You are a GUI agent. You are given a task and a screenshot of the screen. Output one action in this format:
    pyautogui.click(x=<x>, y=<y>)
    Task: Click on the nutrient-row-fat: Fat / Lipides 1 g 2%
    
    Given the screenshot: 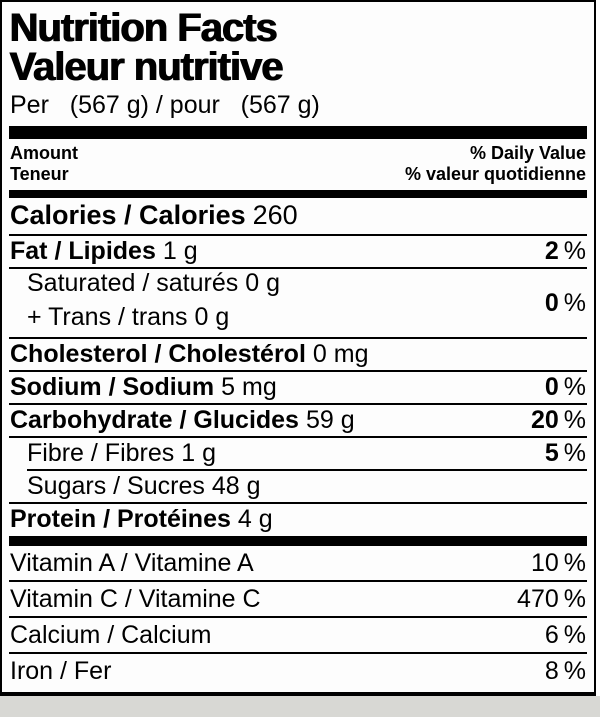 What is the action you would take?
    pyautogui.click(x=298, y=250)
    